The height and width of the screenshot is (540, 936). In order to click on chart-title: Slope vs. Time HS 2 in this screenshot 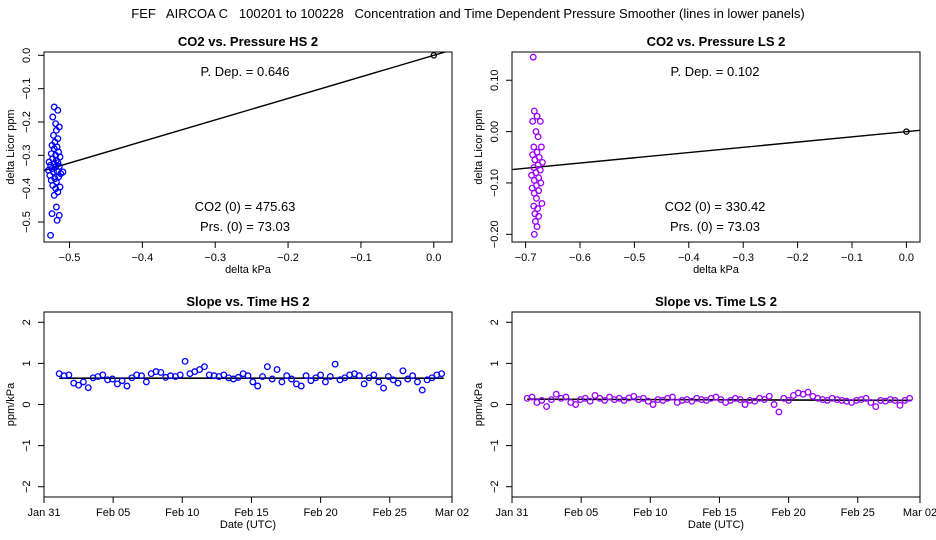, I will do `click(247, 301)`.